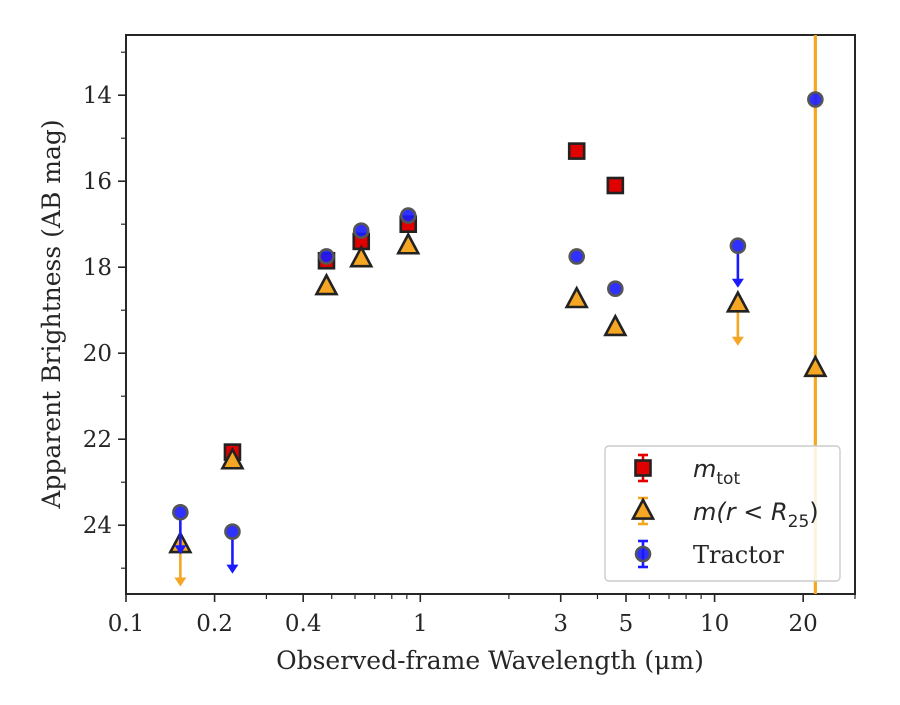 The height and width of the screenshot is (705, 900). What do you see at coordinates (643, 468) in the screenshot?
I see `legend-square-marker` at bounding box center [643, 468].